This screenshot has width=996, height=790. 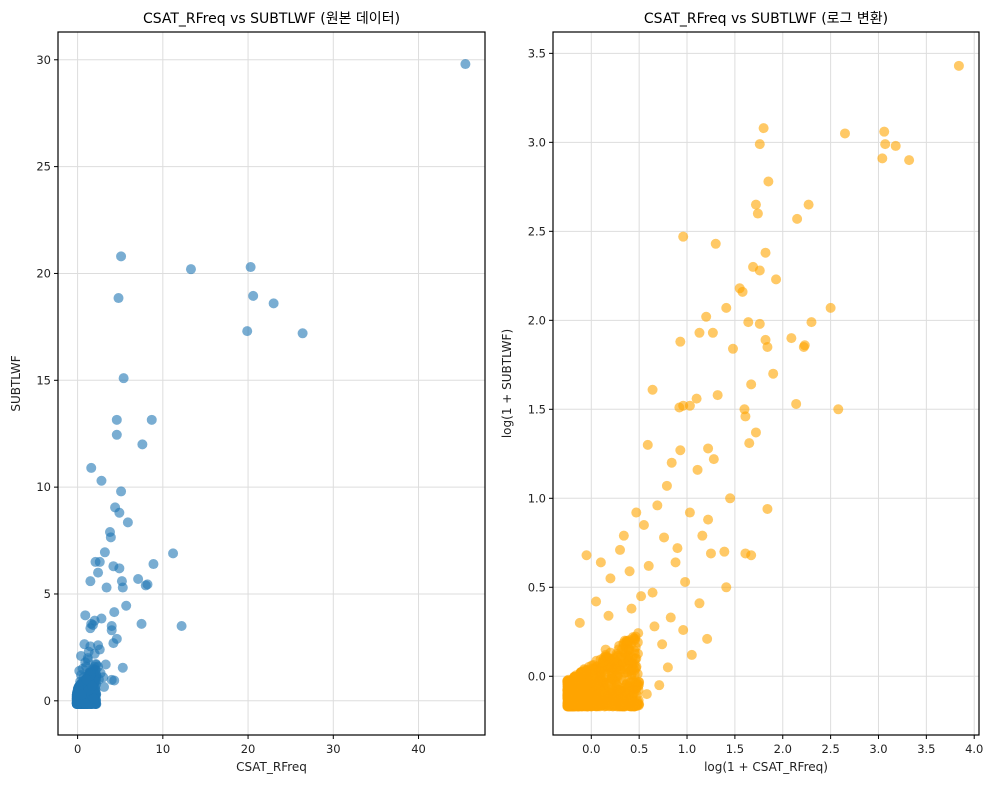 I want to click on y-tick-label: 2.5, so click(x=537, y=231).